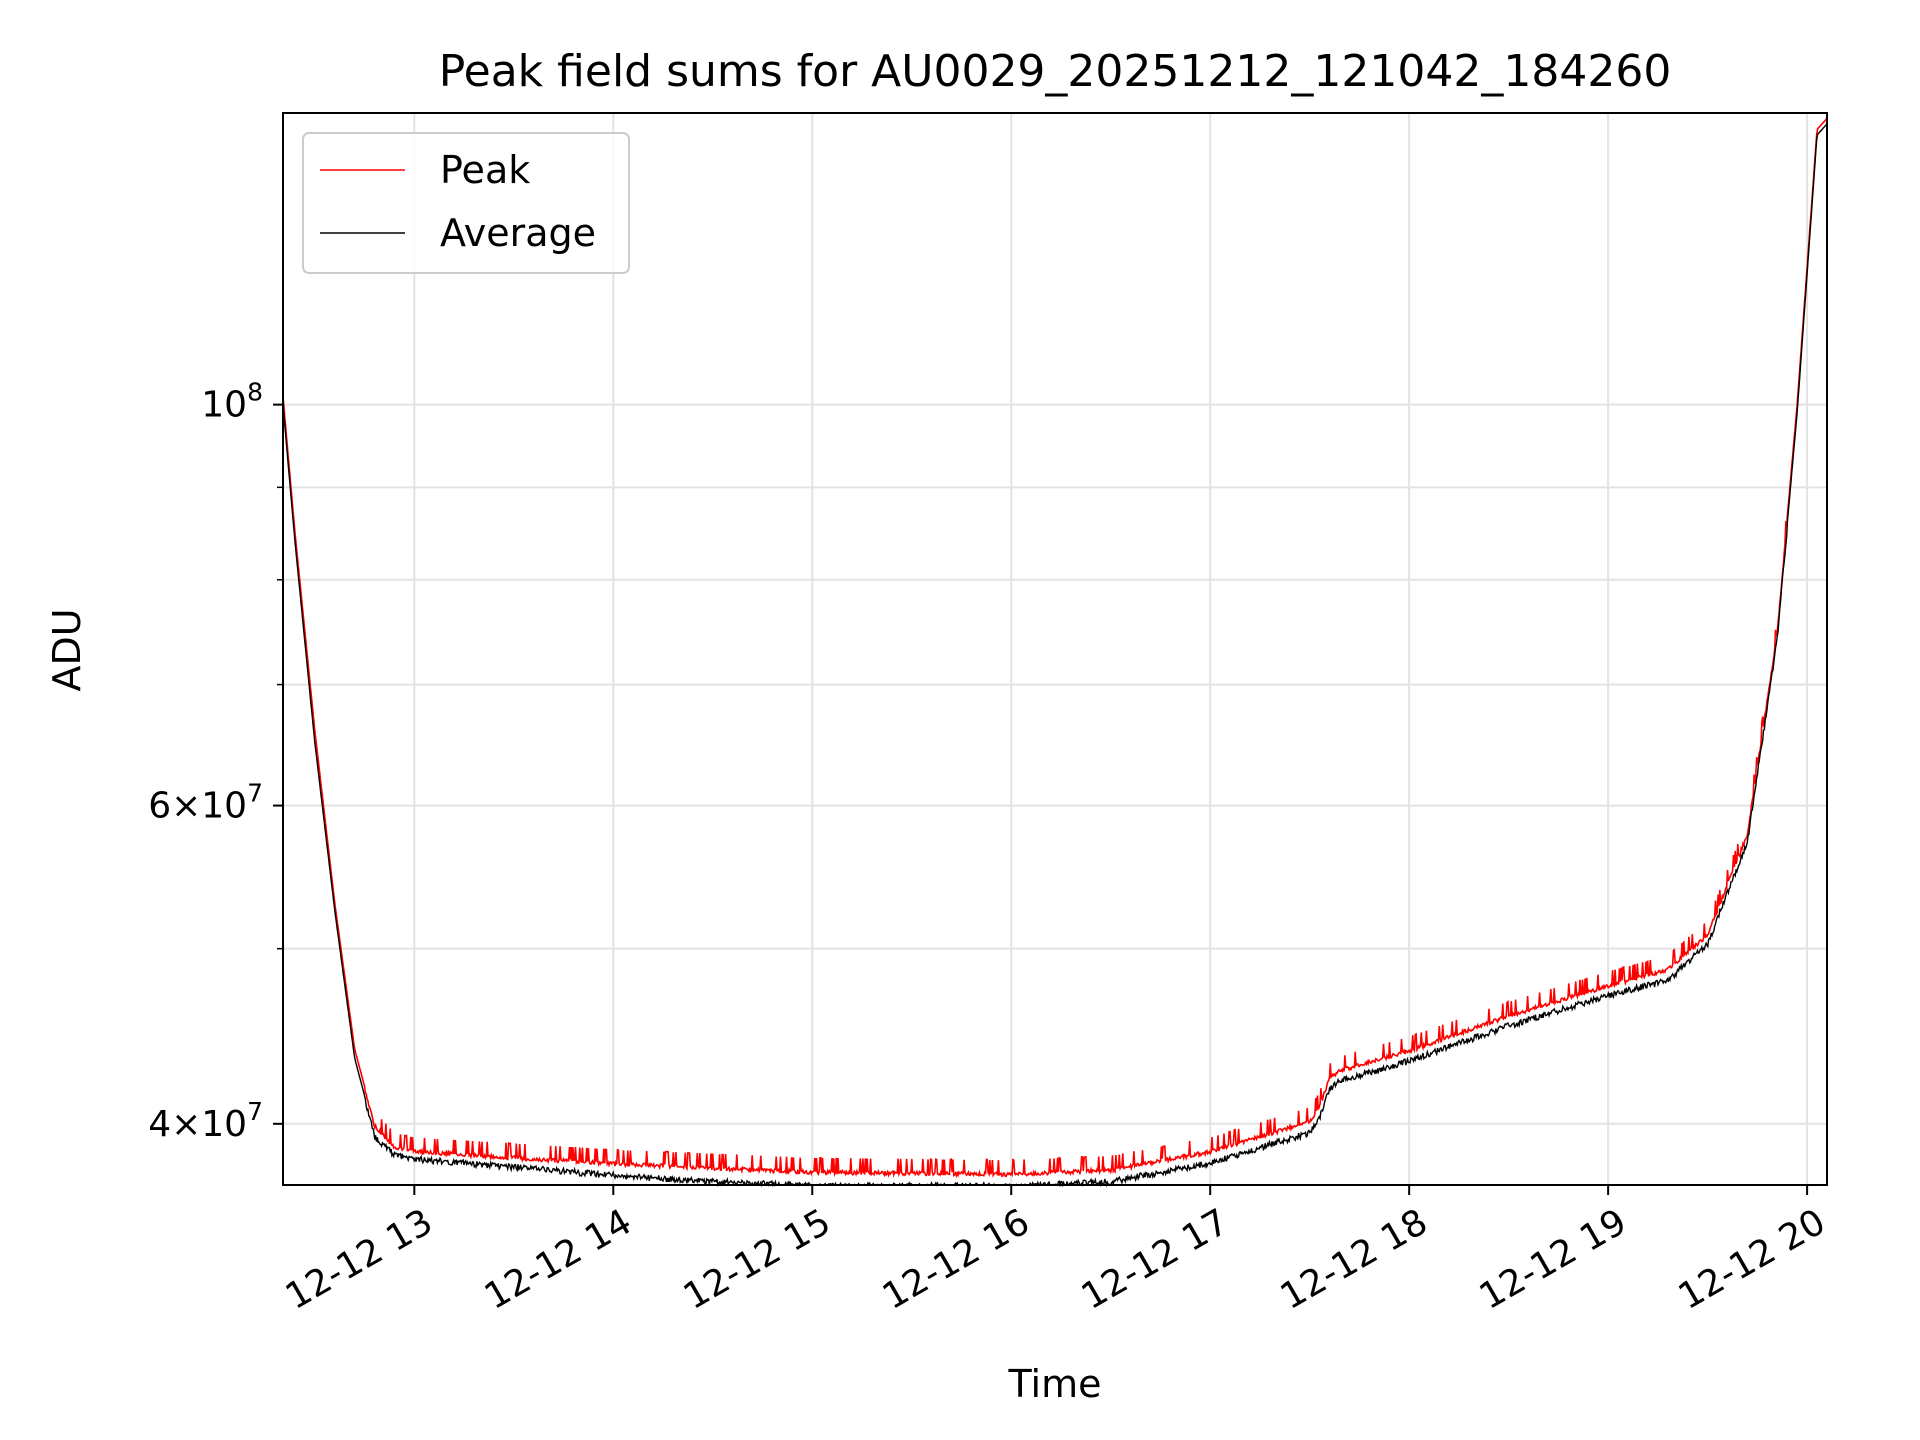 The image size is (1920, 1440). Describe the element at coordinates (197, 1124) in the screenshot. I see `y-tick-label-base: 4×10` at that location.